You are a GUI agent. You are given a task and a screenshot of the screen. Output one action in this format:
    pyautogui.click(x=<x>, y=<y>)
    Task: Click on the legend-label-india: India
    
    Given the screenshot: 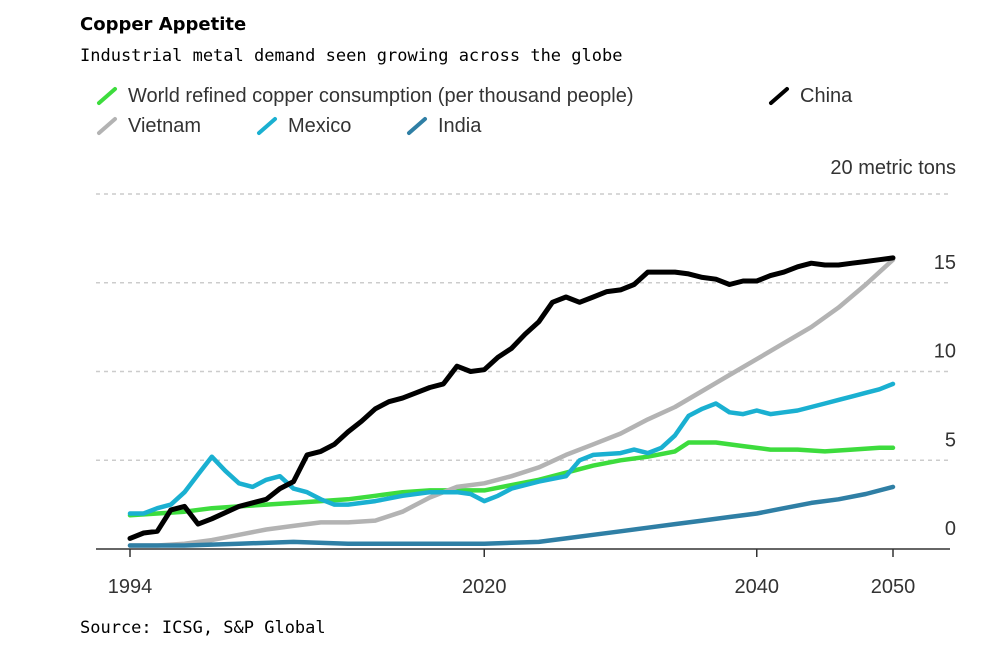 What is the action you would take?
    pyautogui.click(x=460, y=126)
    